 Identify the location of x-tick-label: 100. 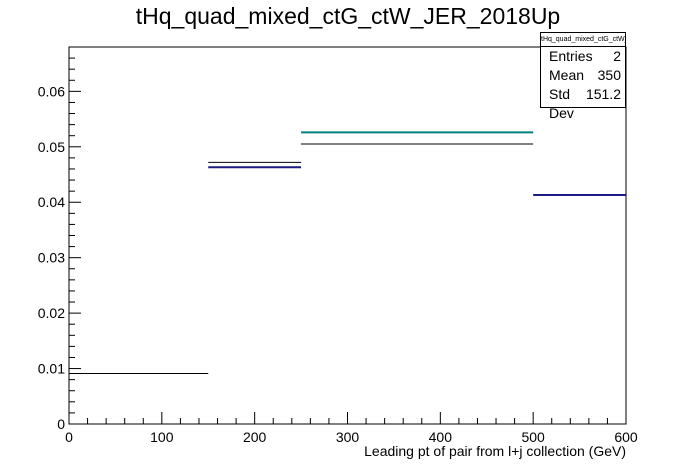
(162, 437).